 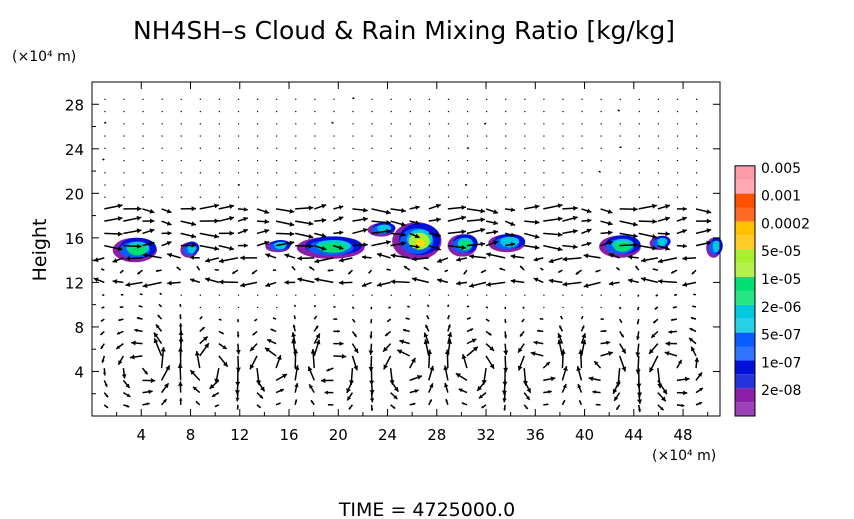 What do you see at coordinates (436, 435) in the screenshot?
I see `x-tick-label: 28` at bounding box center [436, 435].